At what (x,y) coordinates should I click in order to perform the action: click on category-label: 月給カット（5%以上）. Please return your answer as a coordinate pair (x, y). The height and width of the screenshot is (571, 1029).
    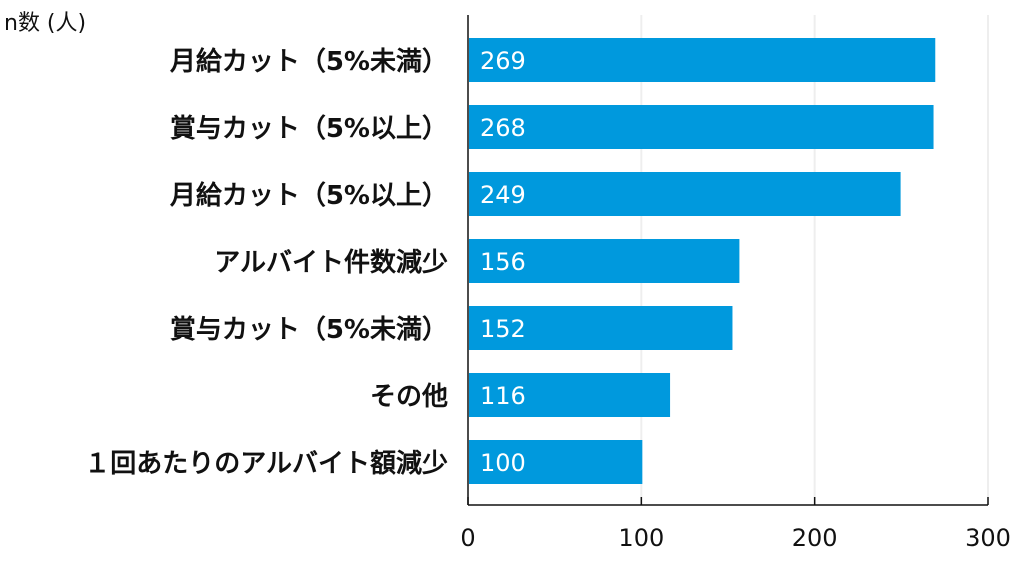
    Looking at the image, I should click on (308, 195).